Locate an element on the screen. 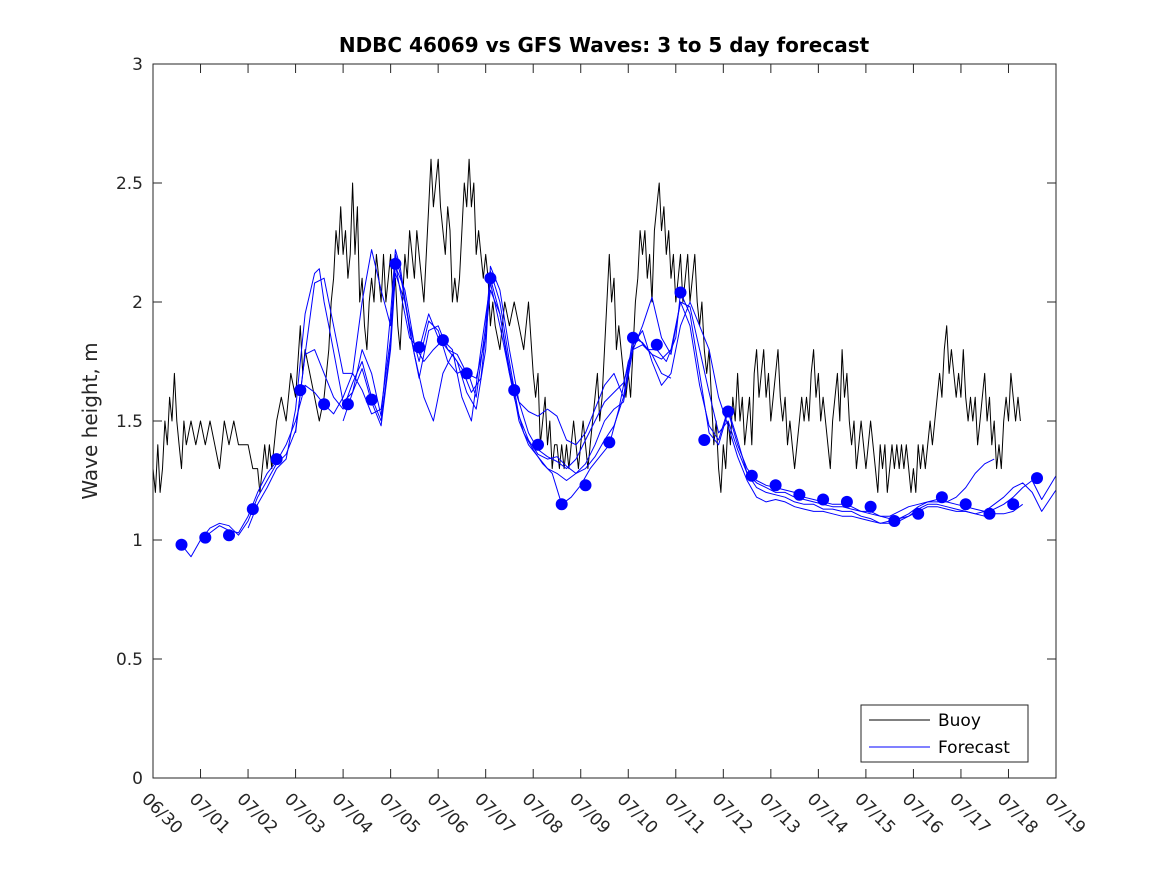 The width and height of the screenshot is (1167, 880). y-tick-label: 3 is located at coordinates (137, 65).